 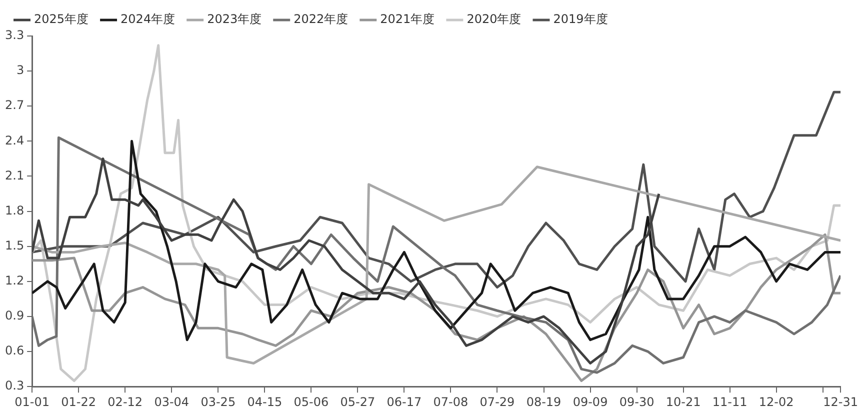 I want to click on legend-label: 2020年度, so click(x=494, y=19).